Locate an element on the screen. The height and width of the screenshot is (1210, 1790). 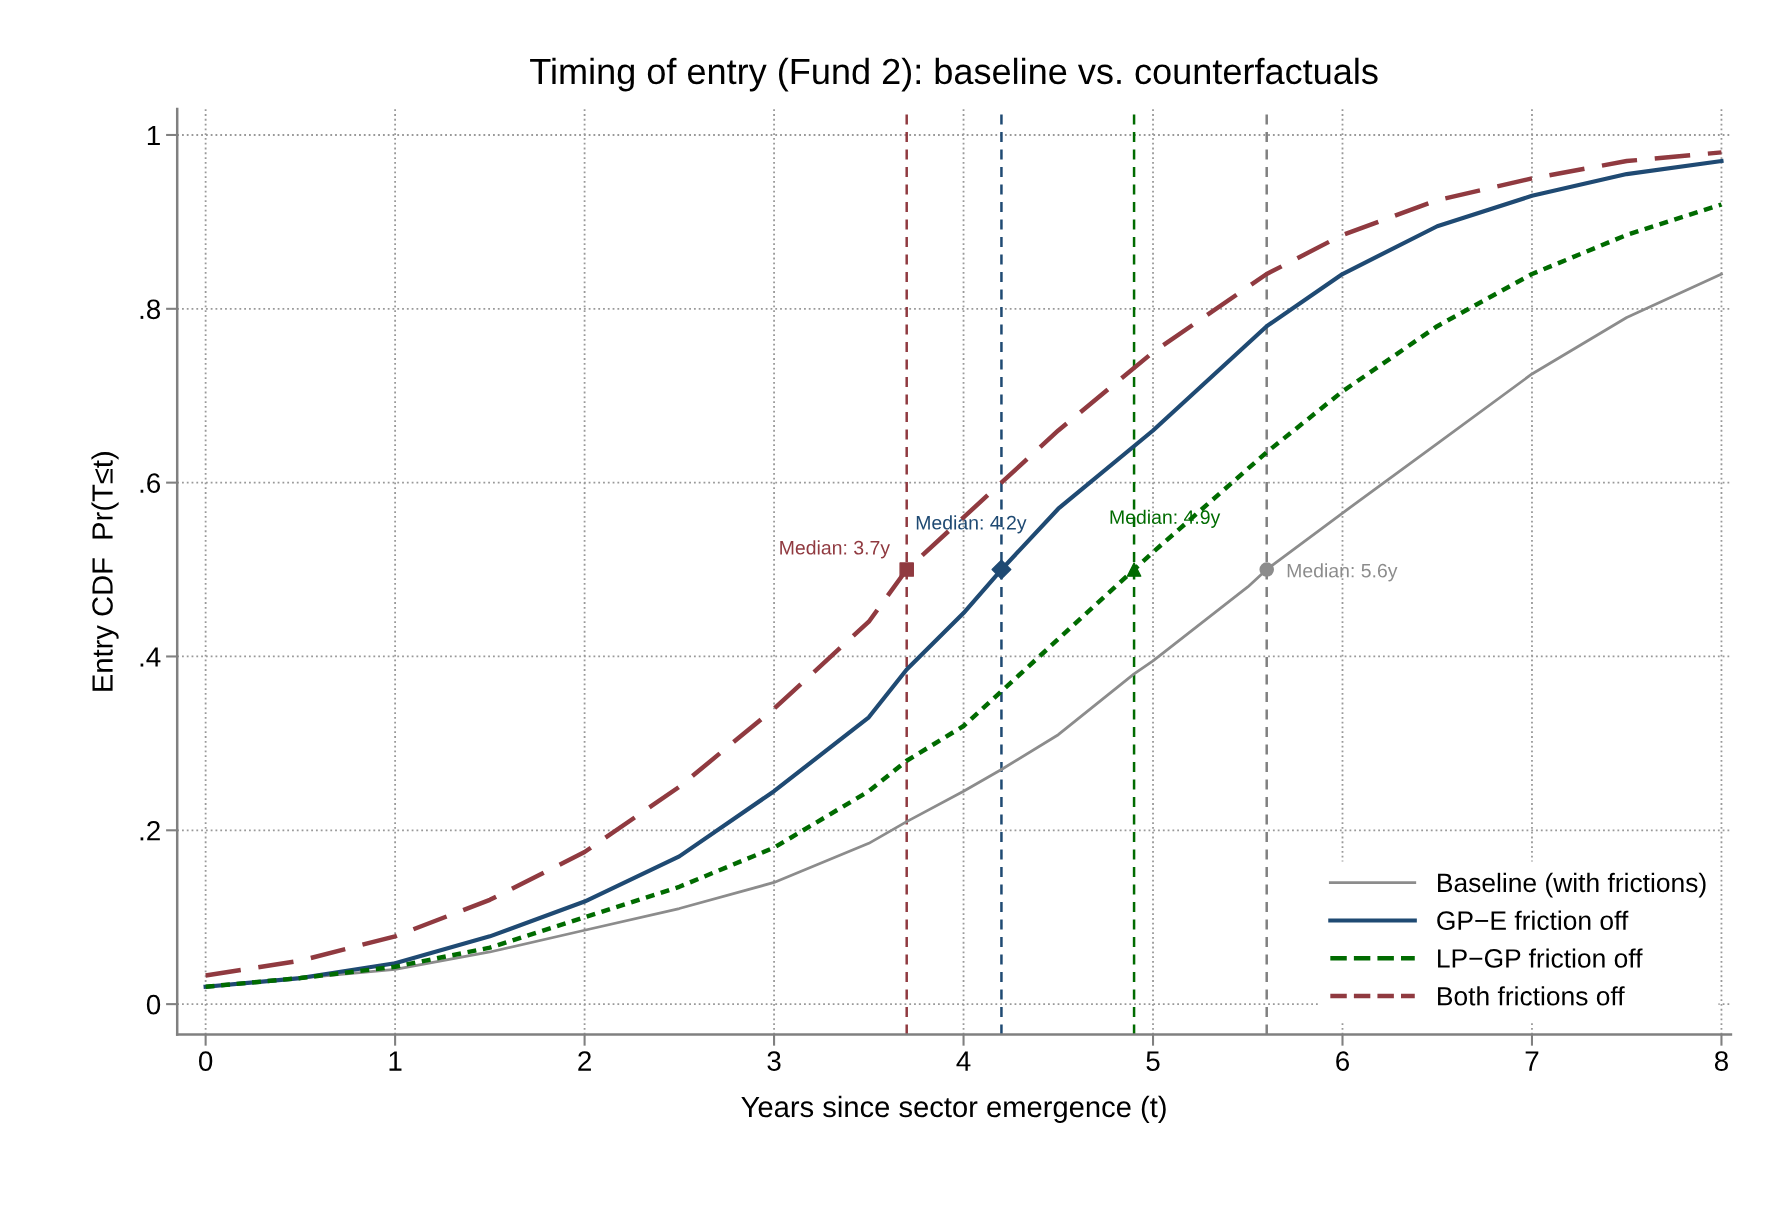
y-tick-label: .4 is located at coordinates (150, 657).